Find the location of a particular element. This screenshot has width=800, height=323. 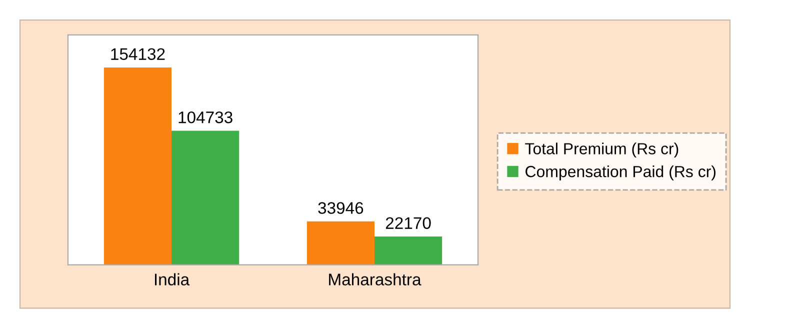

legend-label: Total Premium (Rs cr) is located at coordinates (601, 150).